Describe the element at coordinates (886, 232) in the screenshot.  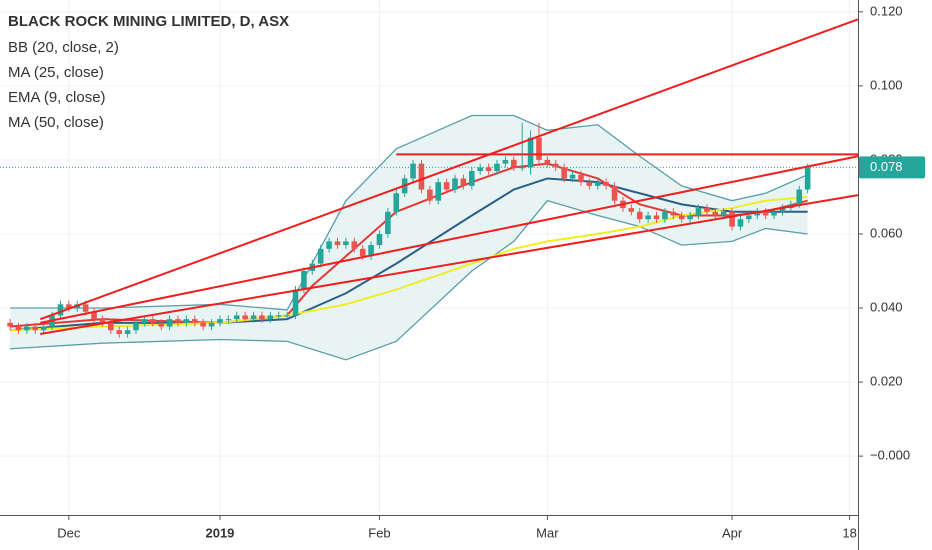
I see `y-tick-label: 0.060` at that location.